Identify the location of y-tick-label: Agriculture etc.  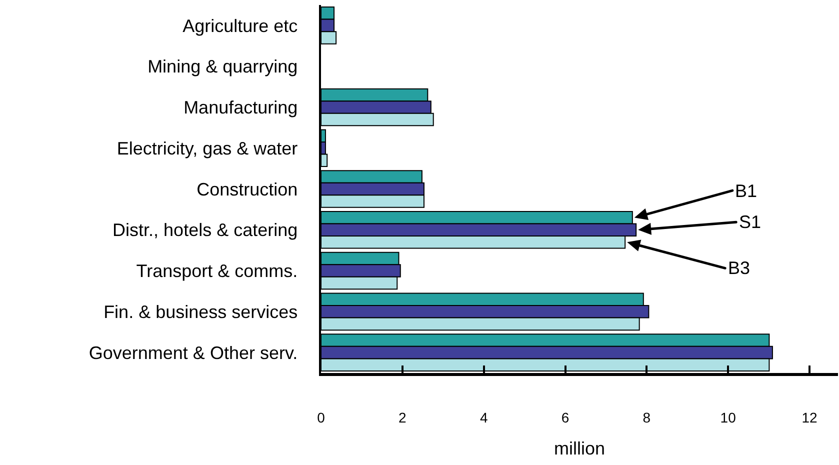
(240, 26).